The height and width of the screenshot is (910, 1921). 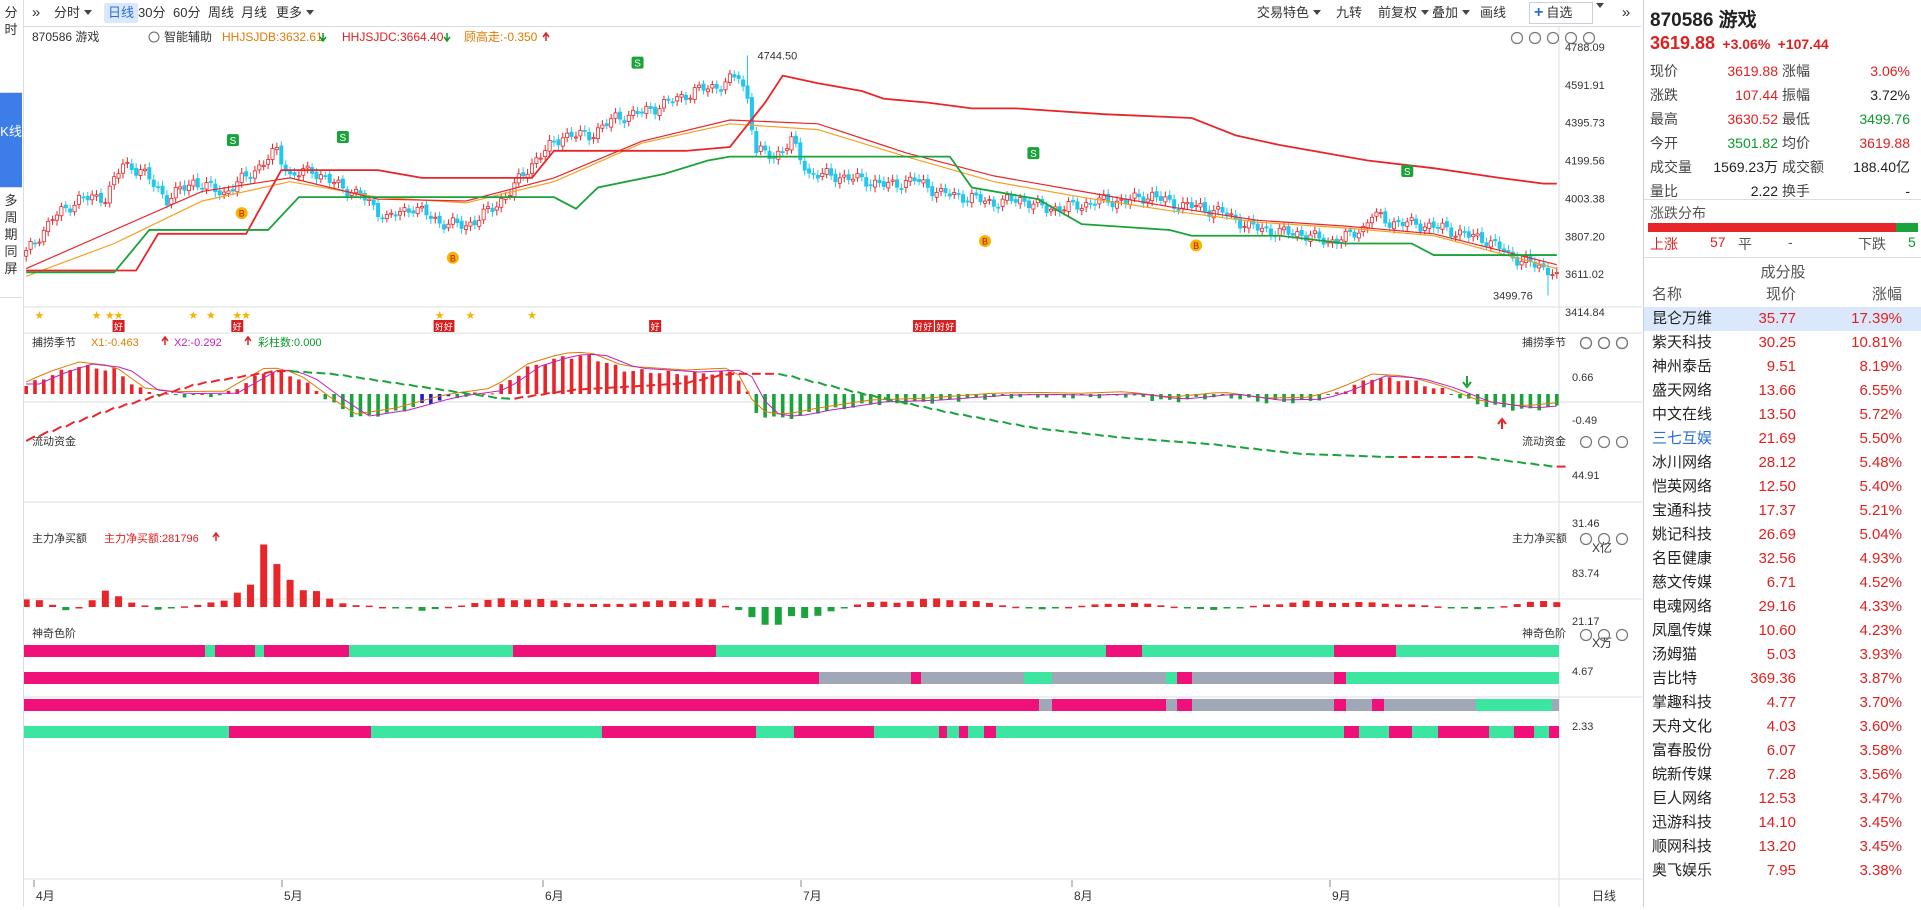 I want to click on toolbar-item-5: 月线, so click(x=254, y=13).